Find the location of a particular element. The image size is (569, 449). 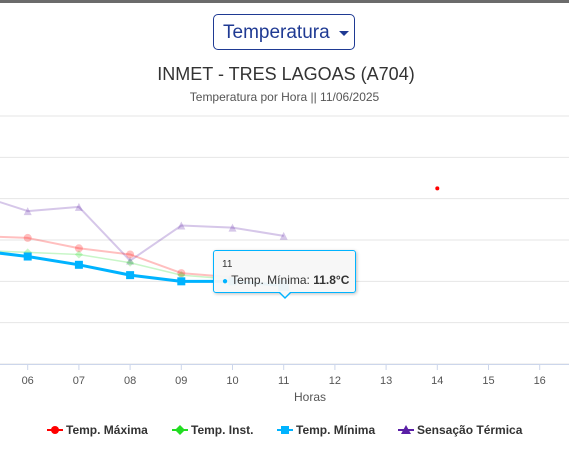

variable-select: Temperatura is located at coordinates (284, 32).